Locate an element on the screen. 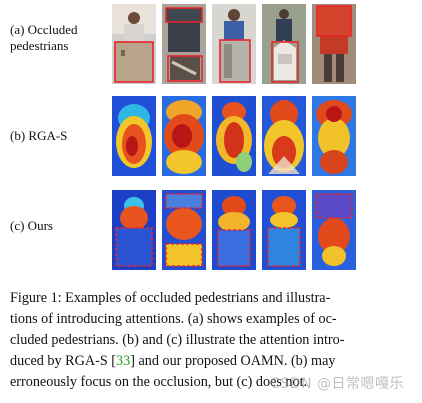  row-label-rga: (b) RGA-S is located at coordinates (38, 136).